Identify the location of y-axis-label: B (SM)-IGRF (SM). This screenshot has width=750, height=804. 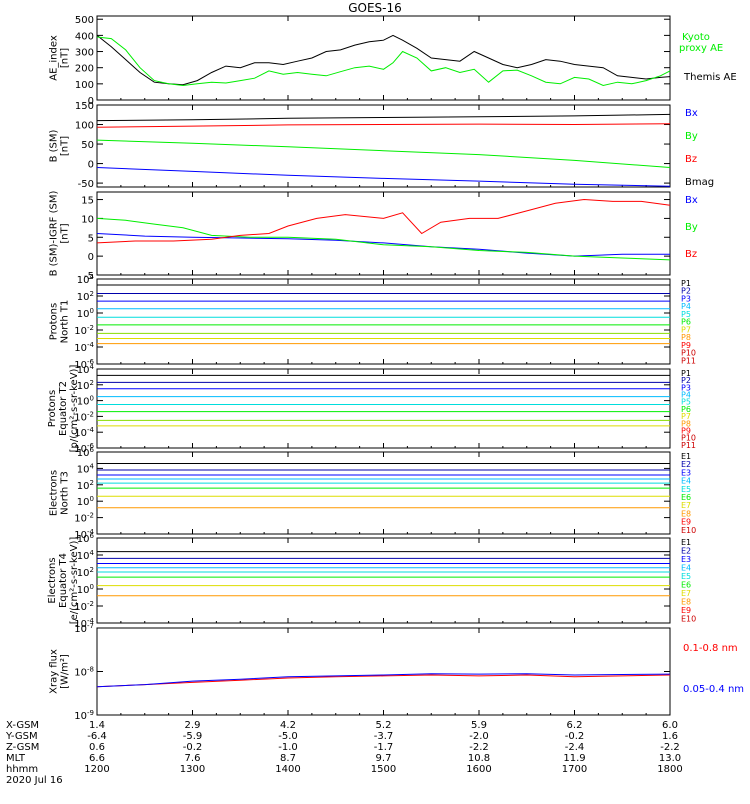
(54, 234).